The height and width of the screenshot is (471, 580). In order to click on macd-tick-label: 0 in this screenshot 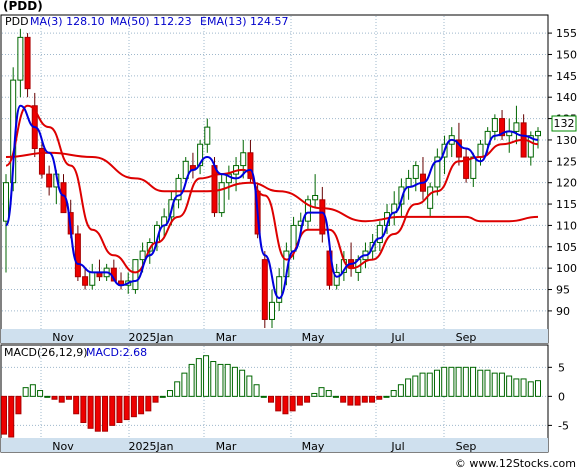, I will do `click(561, 396)`.